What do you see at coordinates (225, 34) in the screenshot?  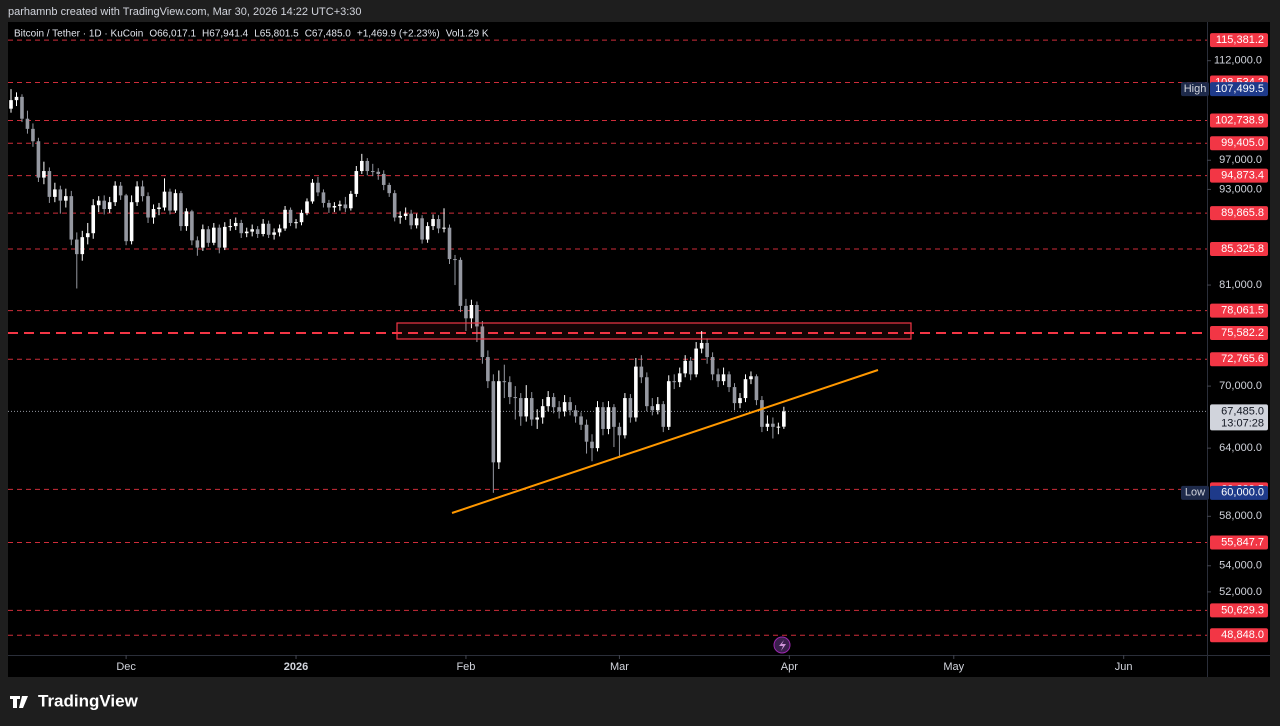 I see `legend-item: H67,941.4` at bounding box center [225, 34].